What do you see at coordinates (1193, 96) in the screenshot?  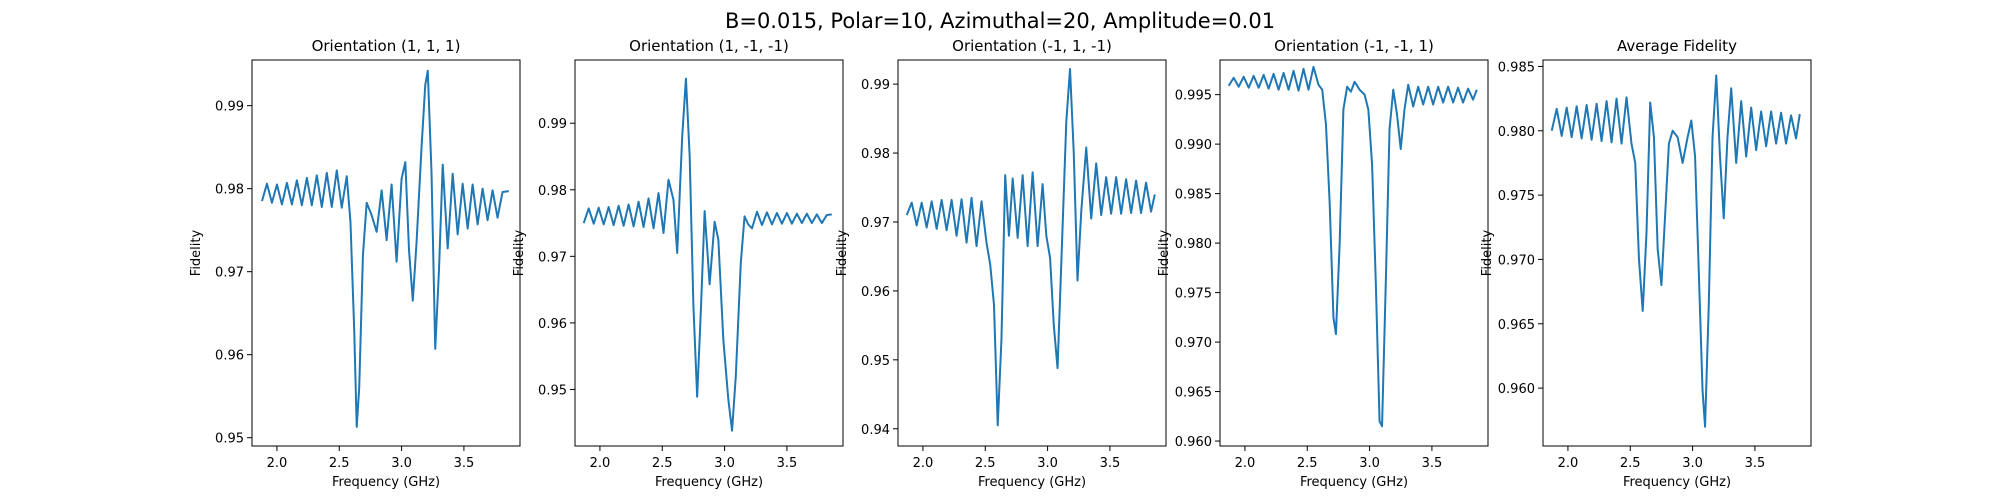 I see `y-tick-label: 0.995` at bounding box center [1193, 96].